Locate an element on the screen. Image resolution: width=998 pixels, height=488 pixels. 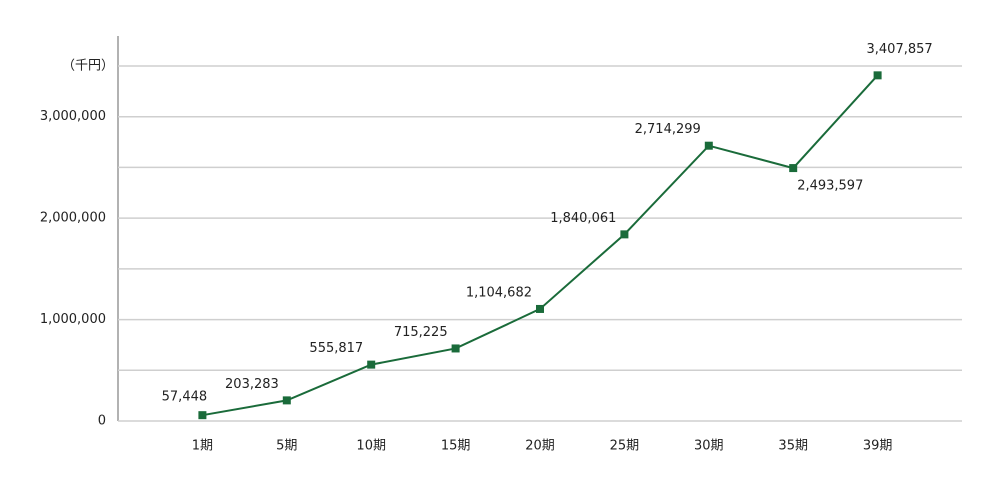
y-tick-label: 3,000,000 is located at coordinates (73, 116).